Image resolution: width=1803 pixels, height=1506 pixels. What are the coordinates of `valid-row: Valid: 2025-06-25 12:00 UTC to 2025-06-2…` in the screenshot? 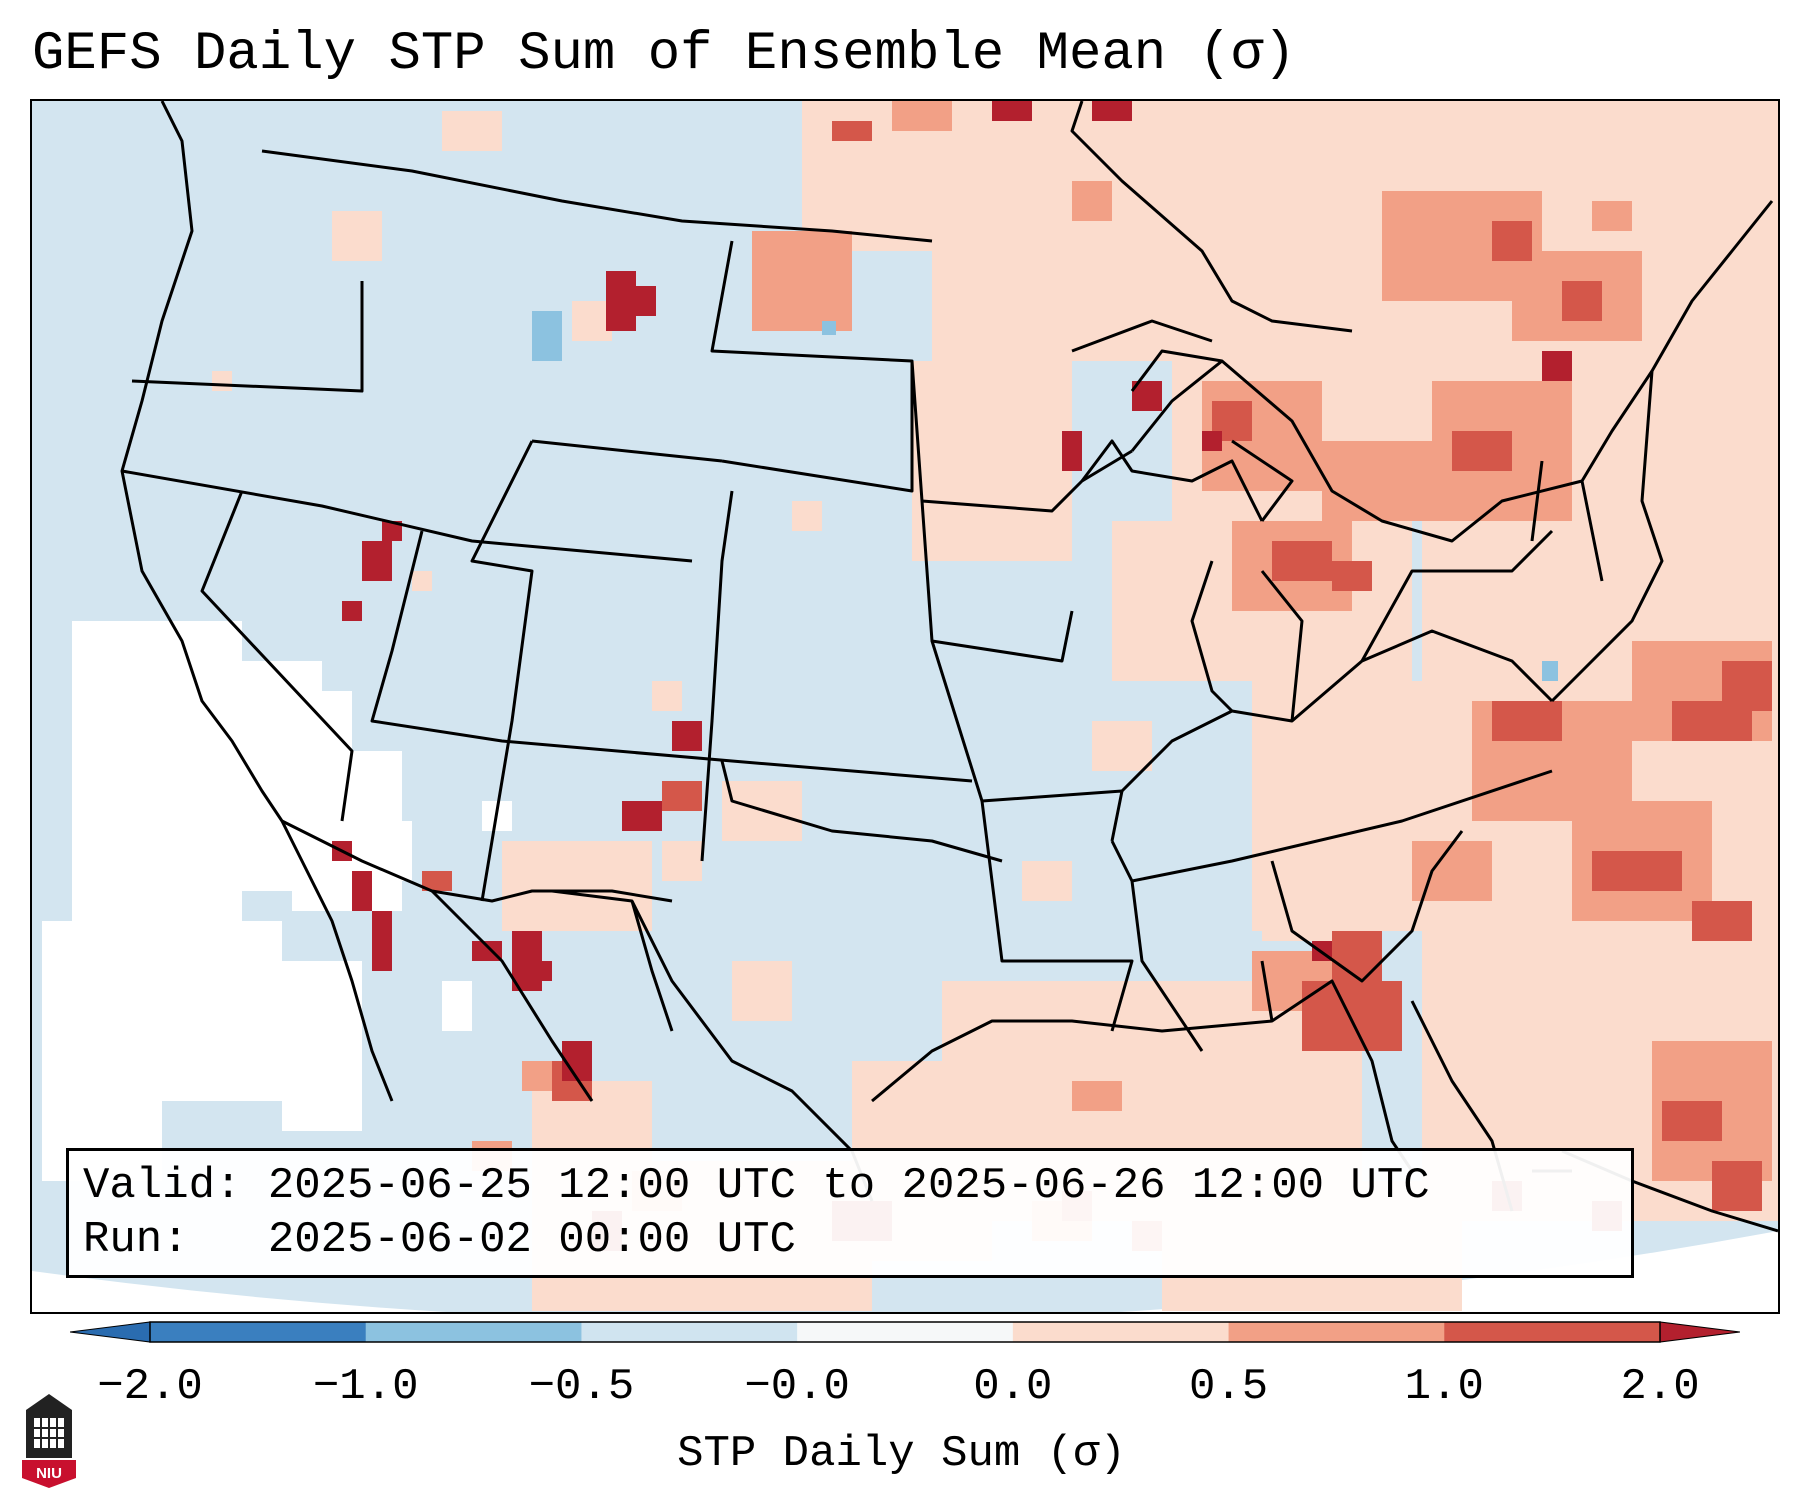 It's located at (850, 1186).